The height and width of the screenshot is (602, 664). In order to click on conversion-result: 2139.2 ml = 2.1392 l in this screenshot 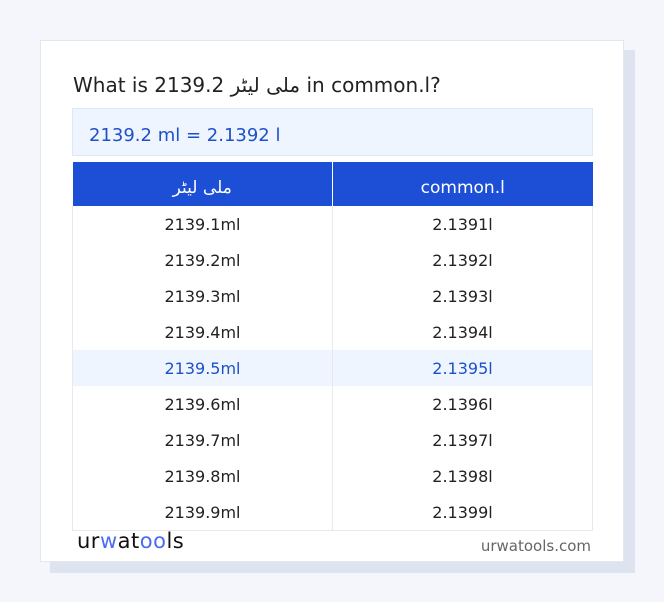, I will do `click(332, 132)`.